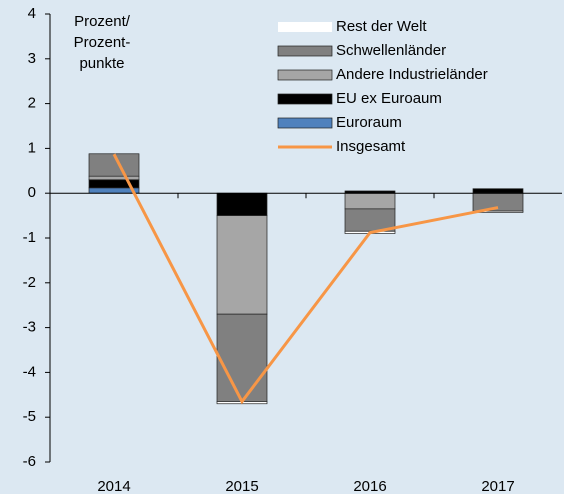  What do you see at coordinates (113, 486) in the screenshot?
I see `x-tick-label: 2014` at bounding box center [113, 486].